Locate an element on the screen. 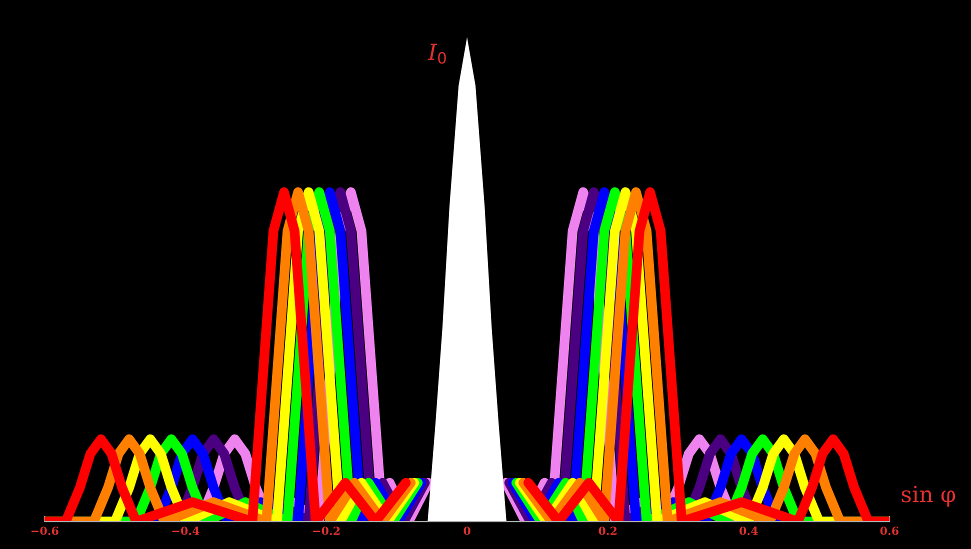  x-tick-label: 0.2 is located at coordinates (607, 531).